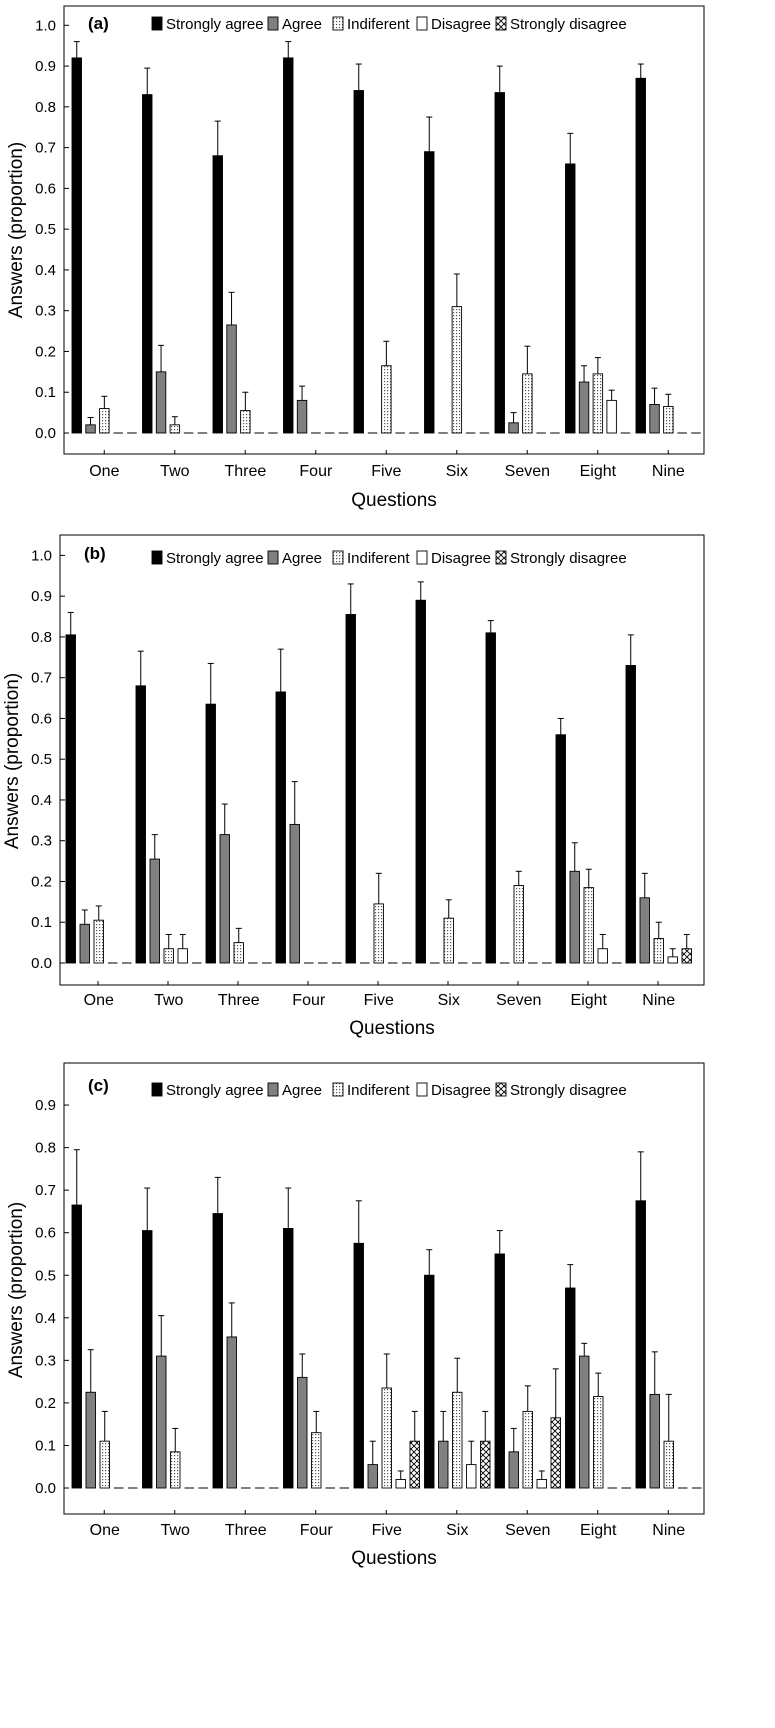  Describe the element at coordinates (98, 1085) in the screenshot. I see `panel-label: (c)` at that location.